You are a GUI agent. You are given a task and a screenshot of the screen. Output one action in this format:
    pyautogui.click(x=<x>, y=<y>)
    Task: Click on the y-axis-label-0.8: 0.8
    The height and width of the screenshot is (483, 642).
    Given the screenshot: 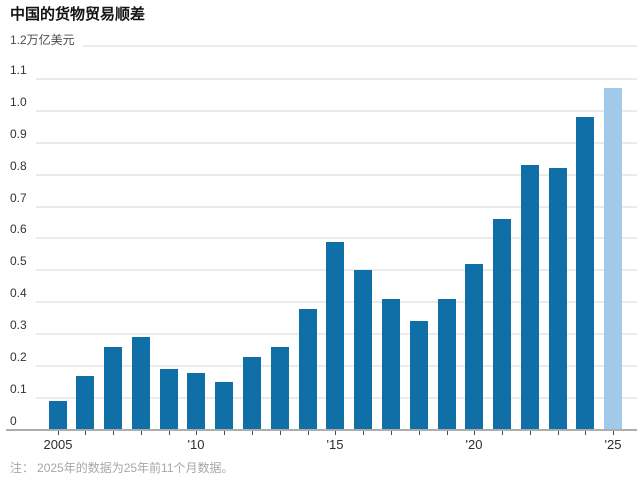 What is the action you would take?
    pyautogui.click(x=18, y=166)
    